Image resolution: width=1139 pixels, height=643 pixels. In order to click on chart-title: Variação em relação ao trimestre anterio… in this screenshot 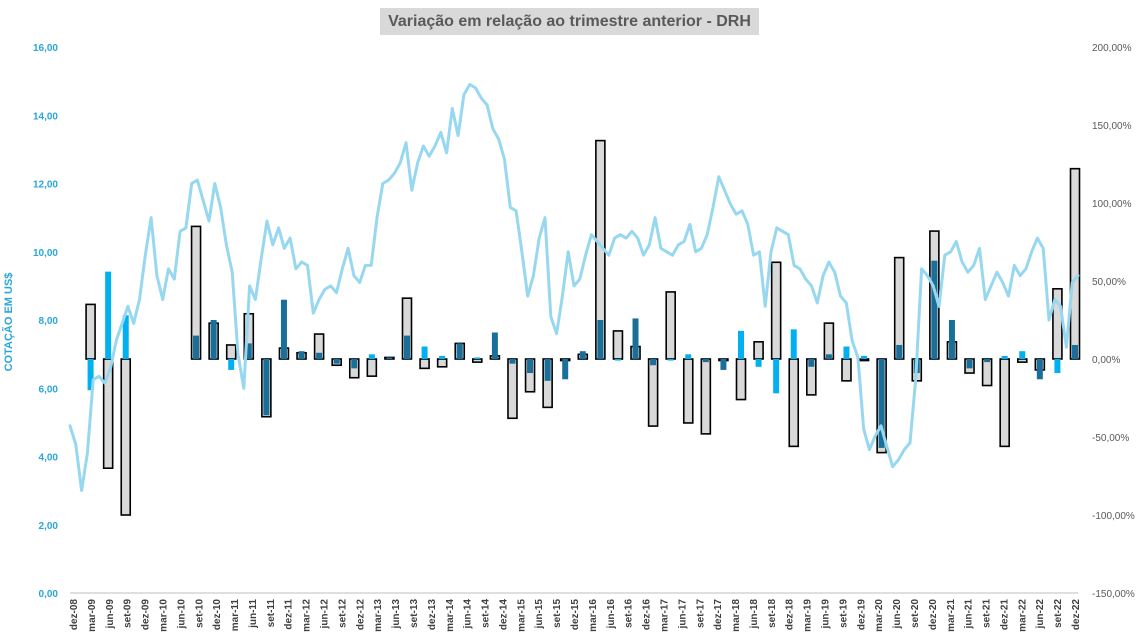, I will do `click(569, 21)`.